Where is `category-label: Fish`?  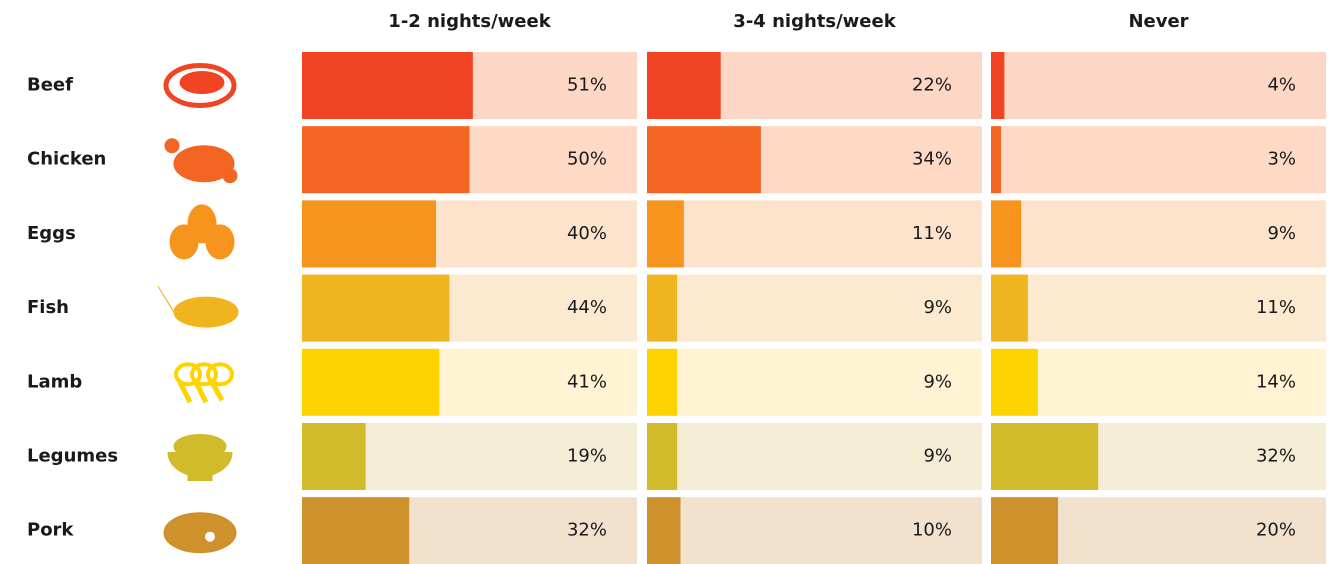
category-label: Fish is located at coordinates (48, 307).